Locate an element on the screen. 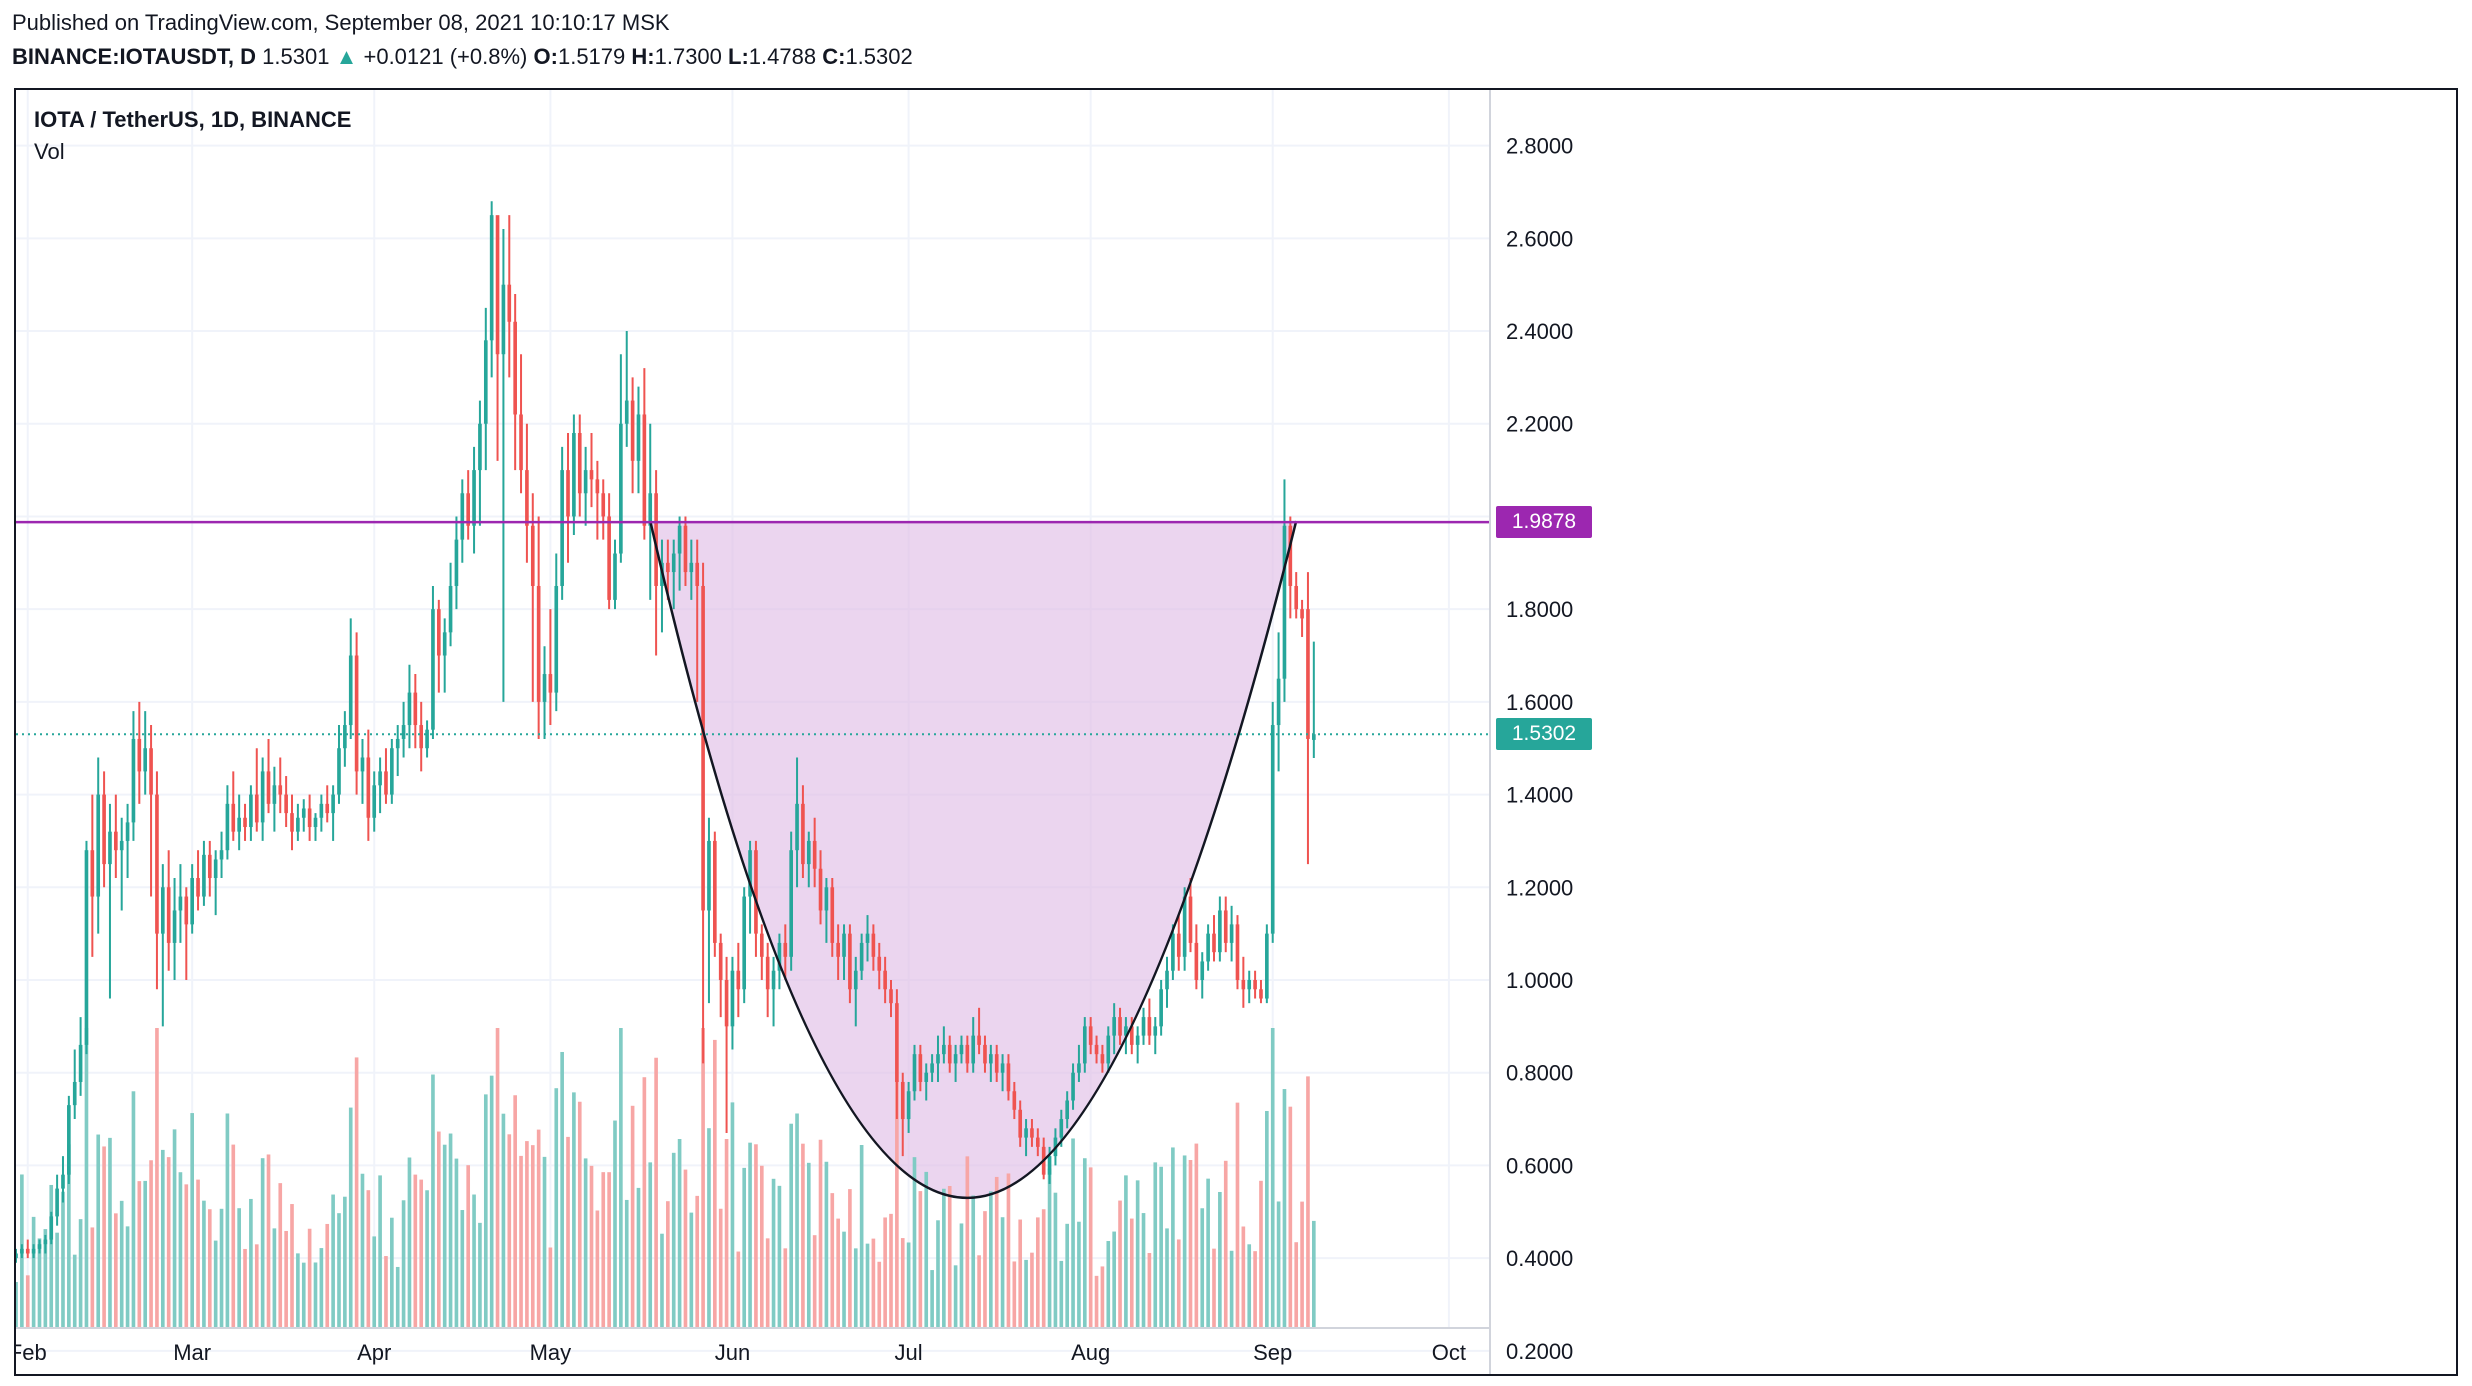 This screenshot has height=1386, width=2472. y-tick-label: 0.2000 is located at coordinates (1539, 1351).